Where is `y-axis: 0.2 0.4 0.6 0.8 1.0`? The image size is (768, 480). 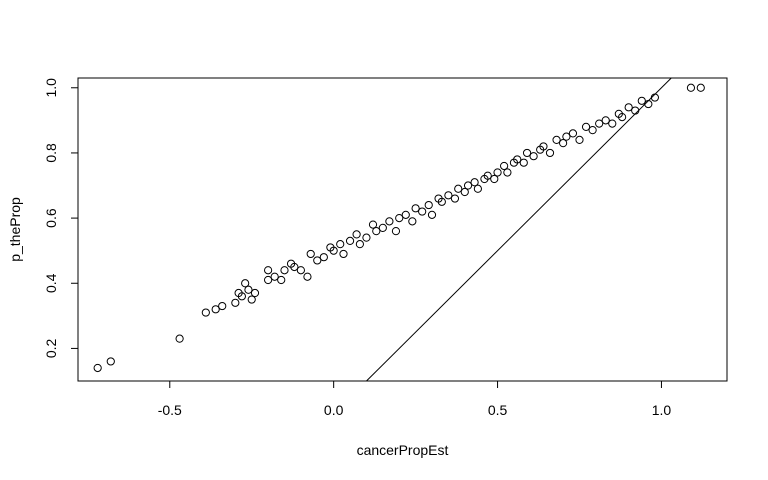
y-axis: 0.2 0.4 0.6 0.8 1.0 is located at coordinates (61, 218).